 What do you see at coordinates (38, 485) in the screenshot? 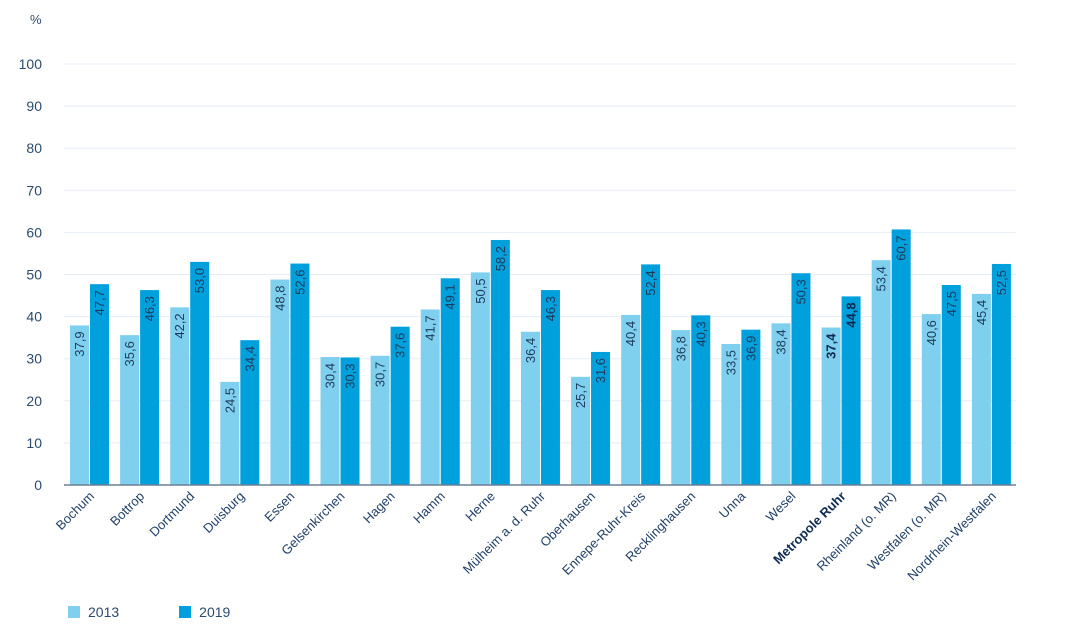
I see `y-tick-label: 0` at bounding box center [38, 485].